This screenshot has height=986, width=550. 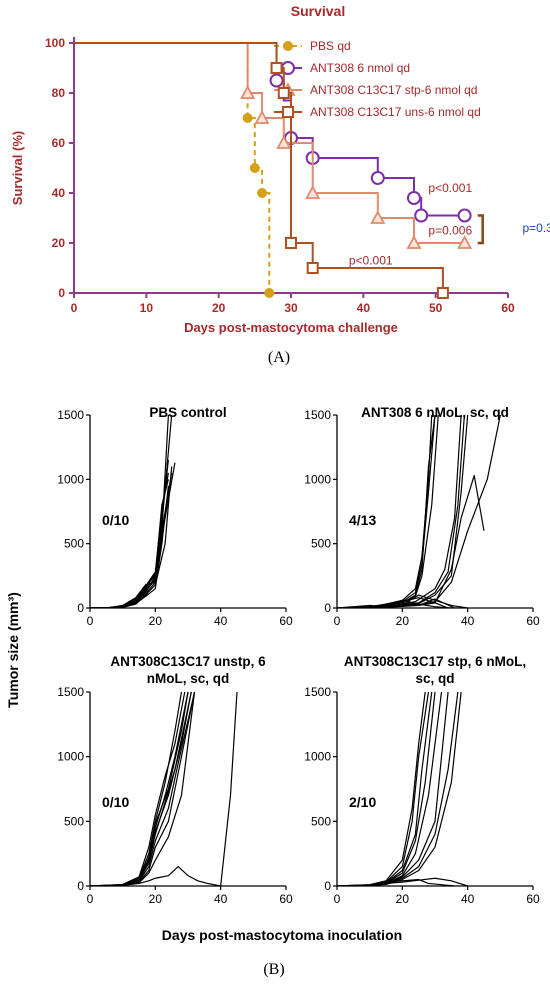 I want to click on survival-x-tick-label: 30, so click(x=291, y=308).